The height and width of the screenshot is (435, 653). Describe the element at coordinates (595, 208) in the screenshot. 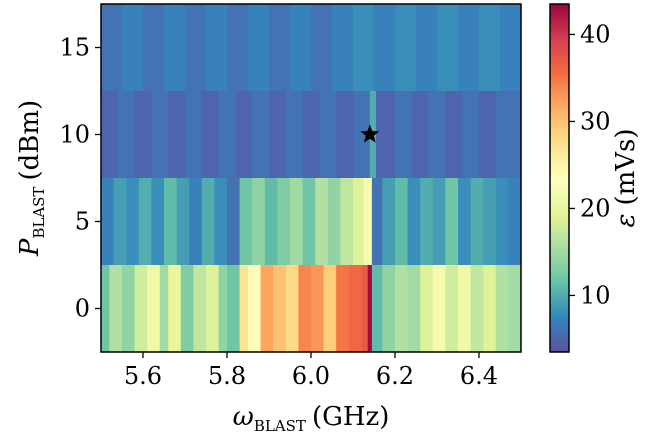

I see `colorbar-tick-label: 20` at that location.